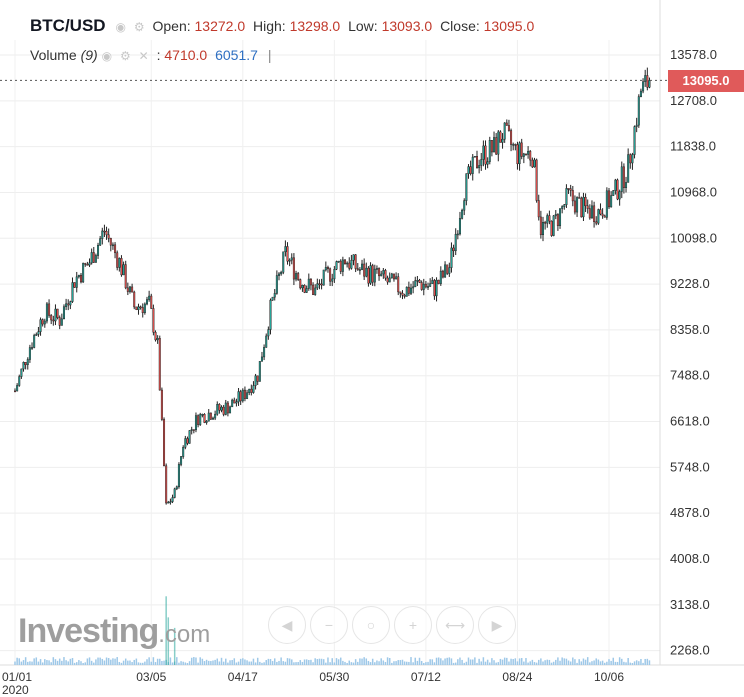  I want to click on zoom-out-icon: −, so click(329, 625).